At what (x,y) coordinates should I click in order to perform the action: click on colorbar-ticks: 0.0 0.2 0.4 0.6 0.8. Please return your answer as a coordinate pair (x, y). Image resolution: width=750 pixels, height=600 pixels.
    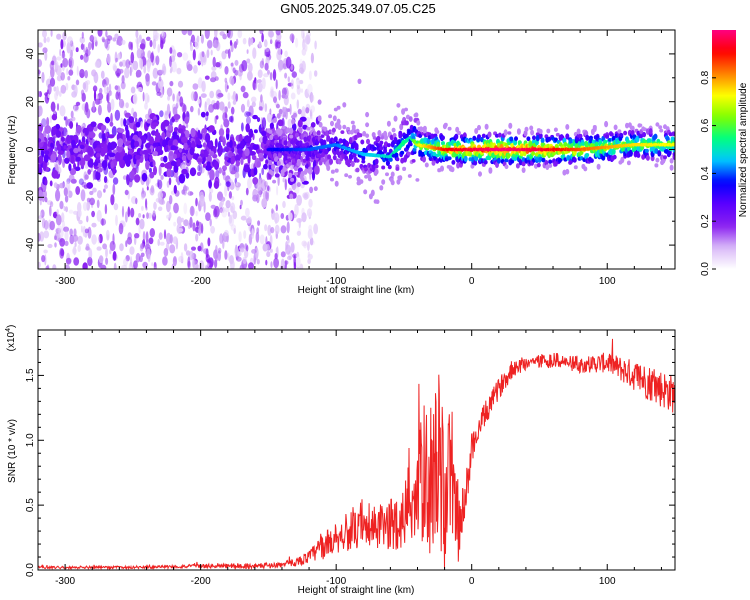
    Looking at the image, I should click on (708, 173).